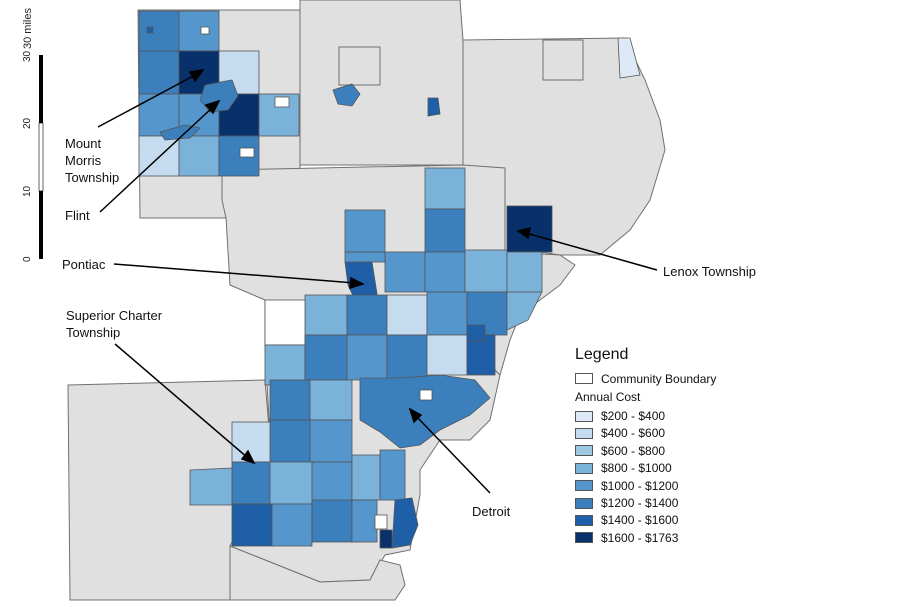  I want to click on monroe-county, so click(317, 573).